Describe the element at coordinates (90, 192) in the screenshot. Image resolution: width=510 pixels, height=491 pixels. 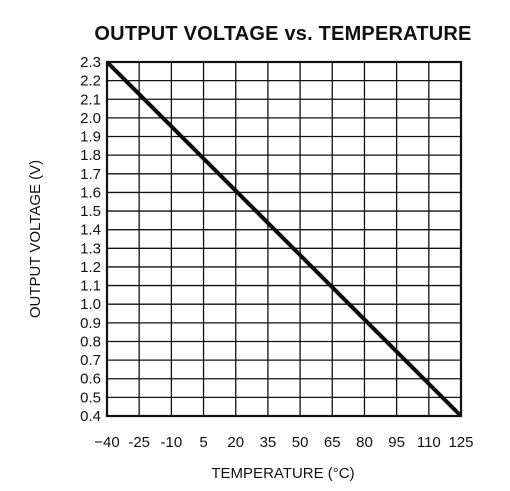
I see `y-tick-label: 1.6` at that location.